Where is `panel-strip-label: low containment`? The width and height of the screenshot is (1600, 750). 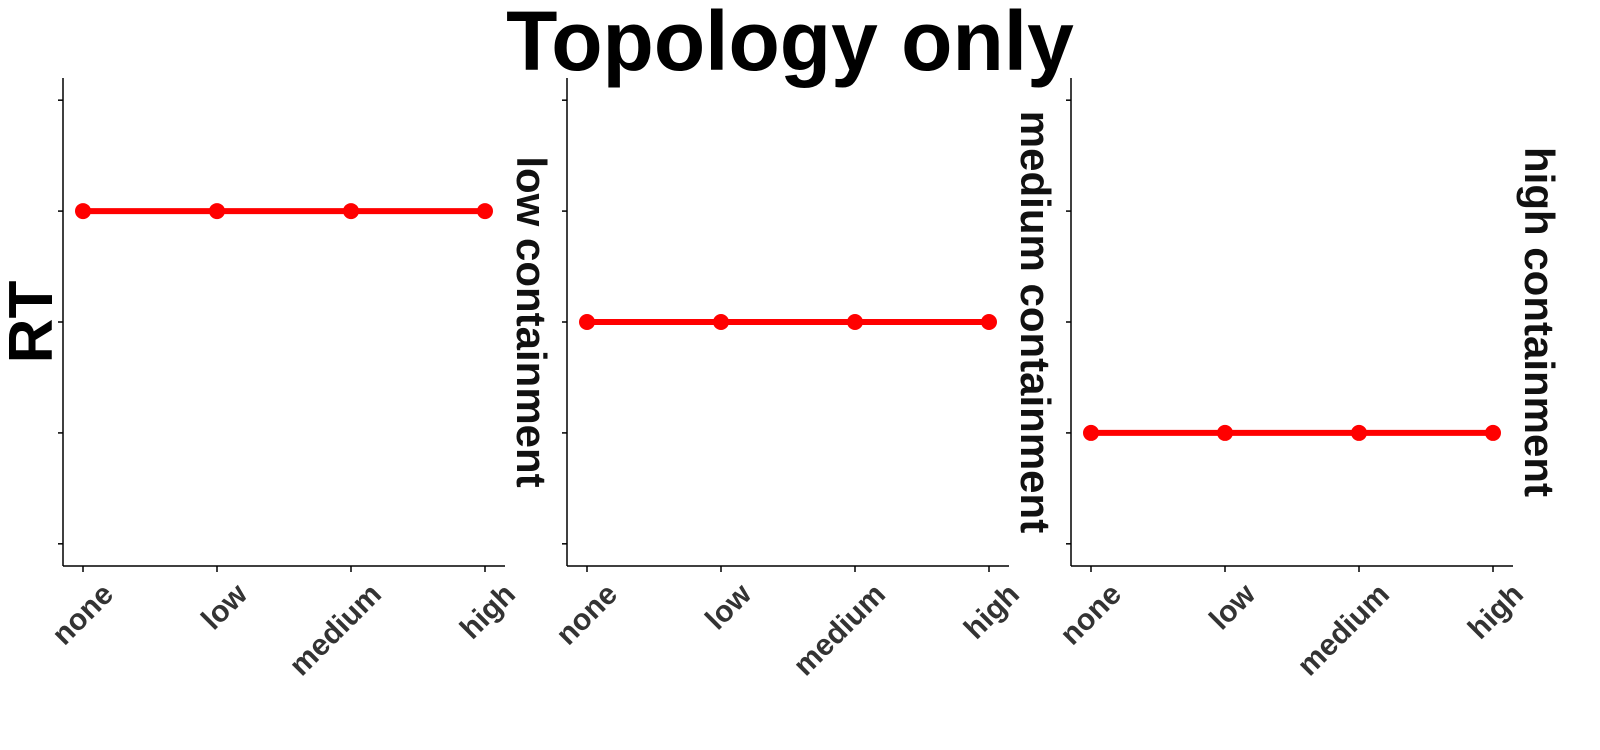 panel-strip-label: low containment is located at coordinates (531, 321).